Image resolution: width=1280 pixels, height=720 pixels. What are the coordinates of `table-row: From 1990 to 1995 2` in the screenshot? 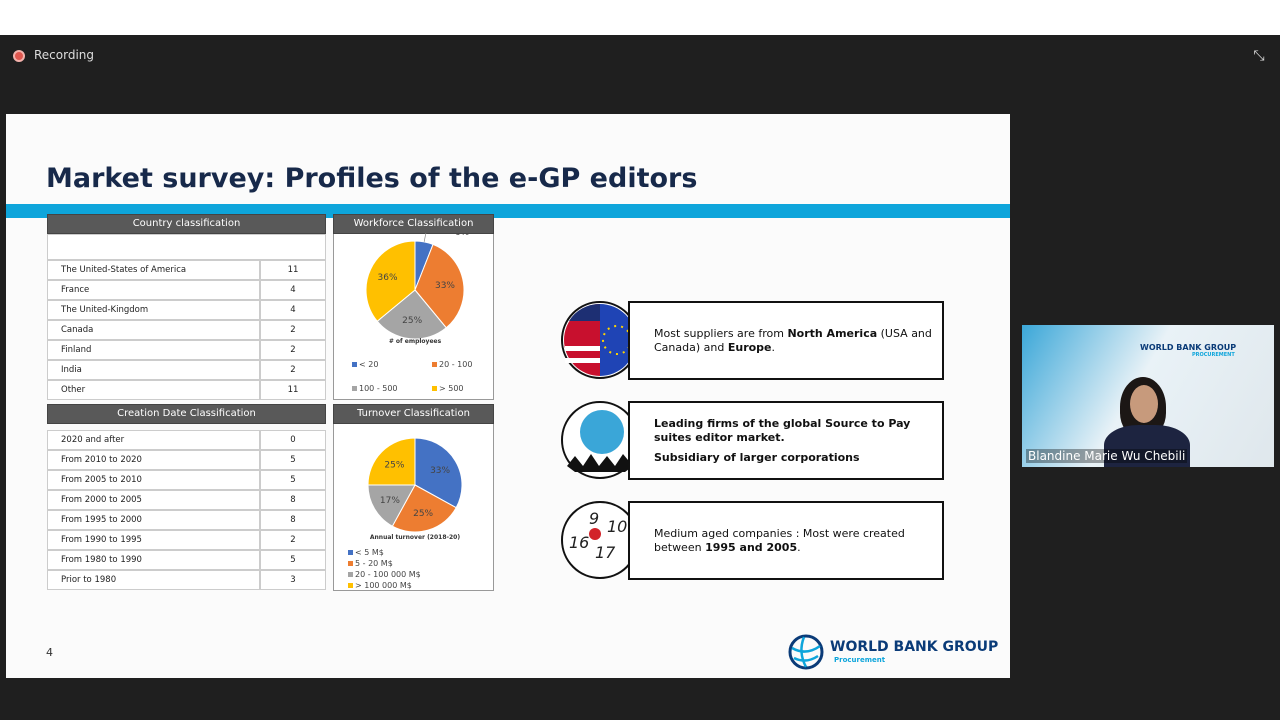 It's located at (186, 540).